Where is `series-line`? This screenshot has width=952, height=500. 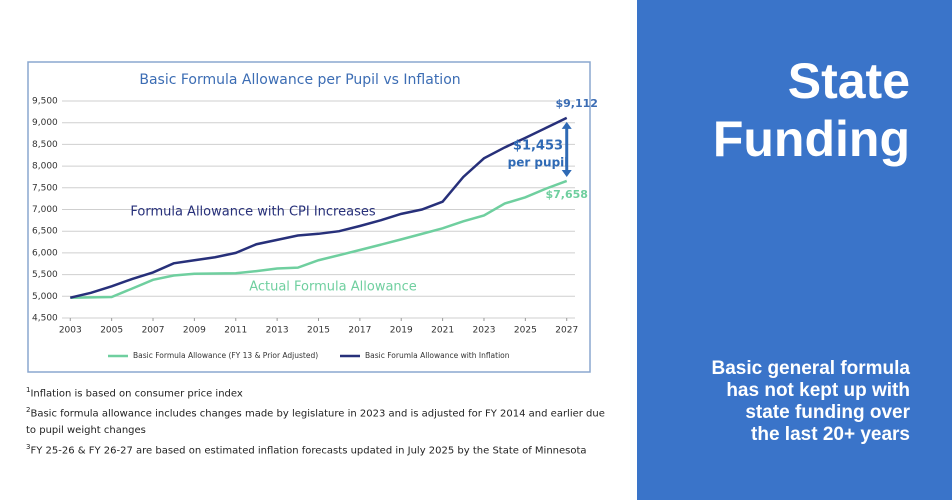
series-line is located at coordinates (319, 239).